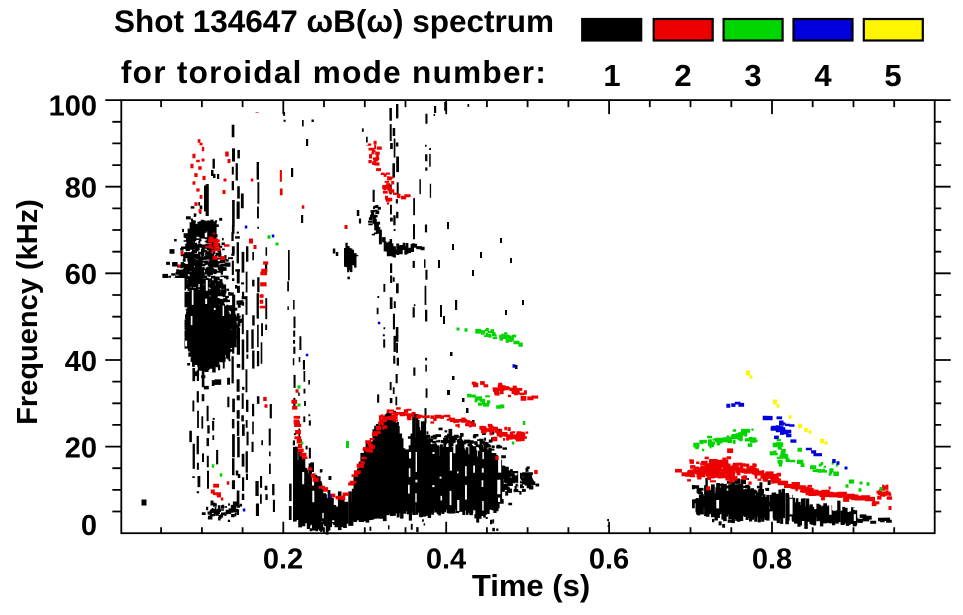  Describe the element at coordinates (81, 275) in the screenshot. I see `svg-text: 60` at that location.